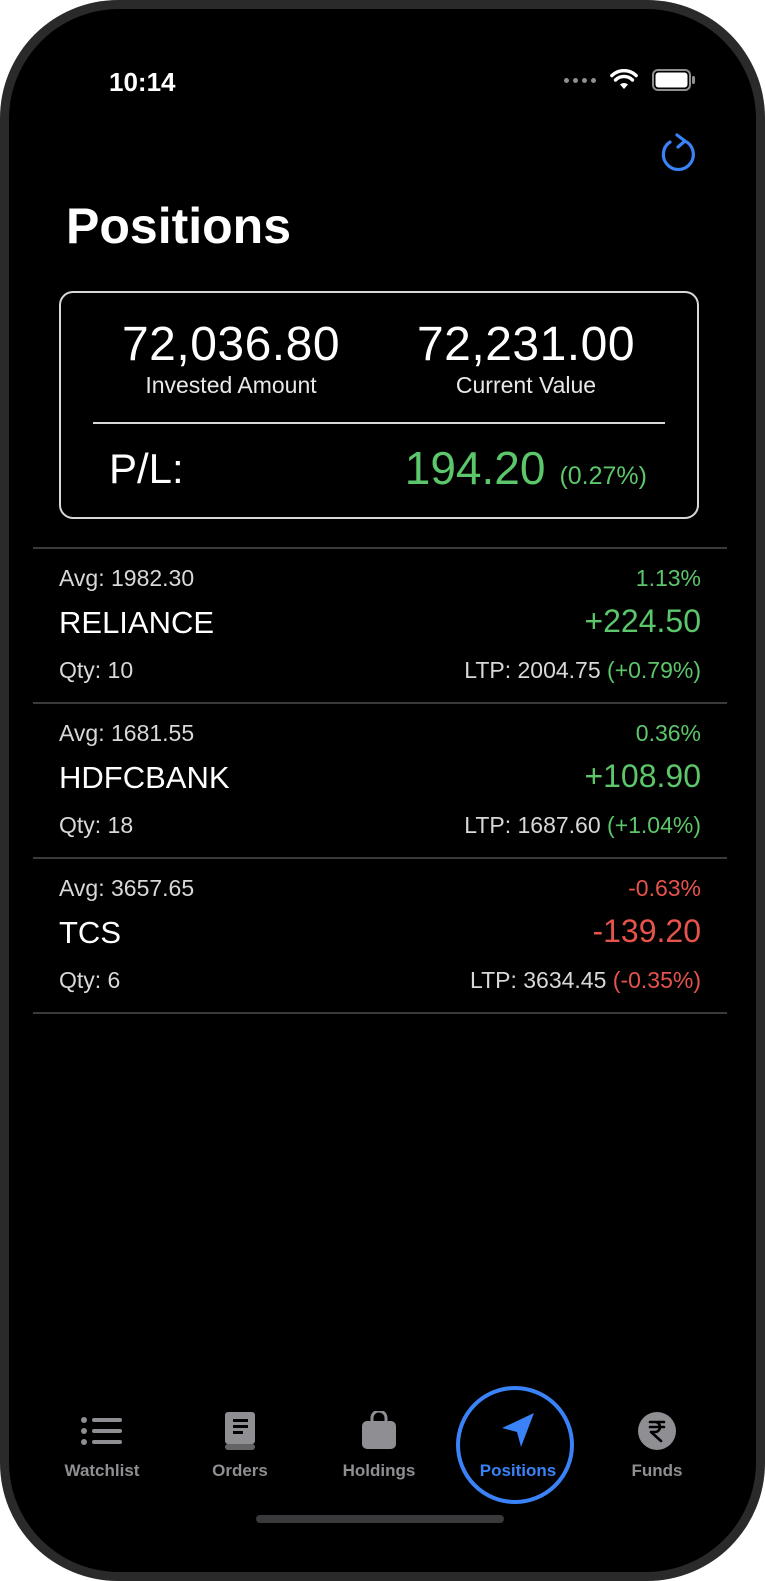 This screenshot has width=765, height=1581. I want to click on pl-percent: (0.27%), so click(603, 476).